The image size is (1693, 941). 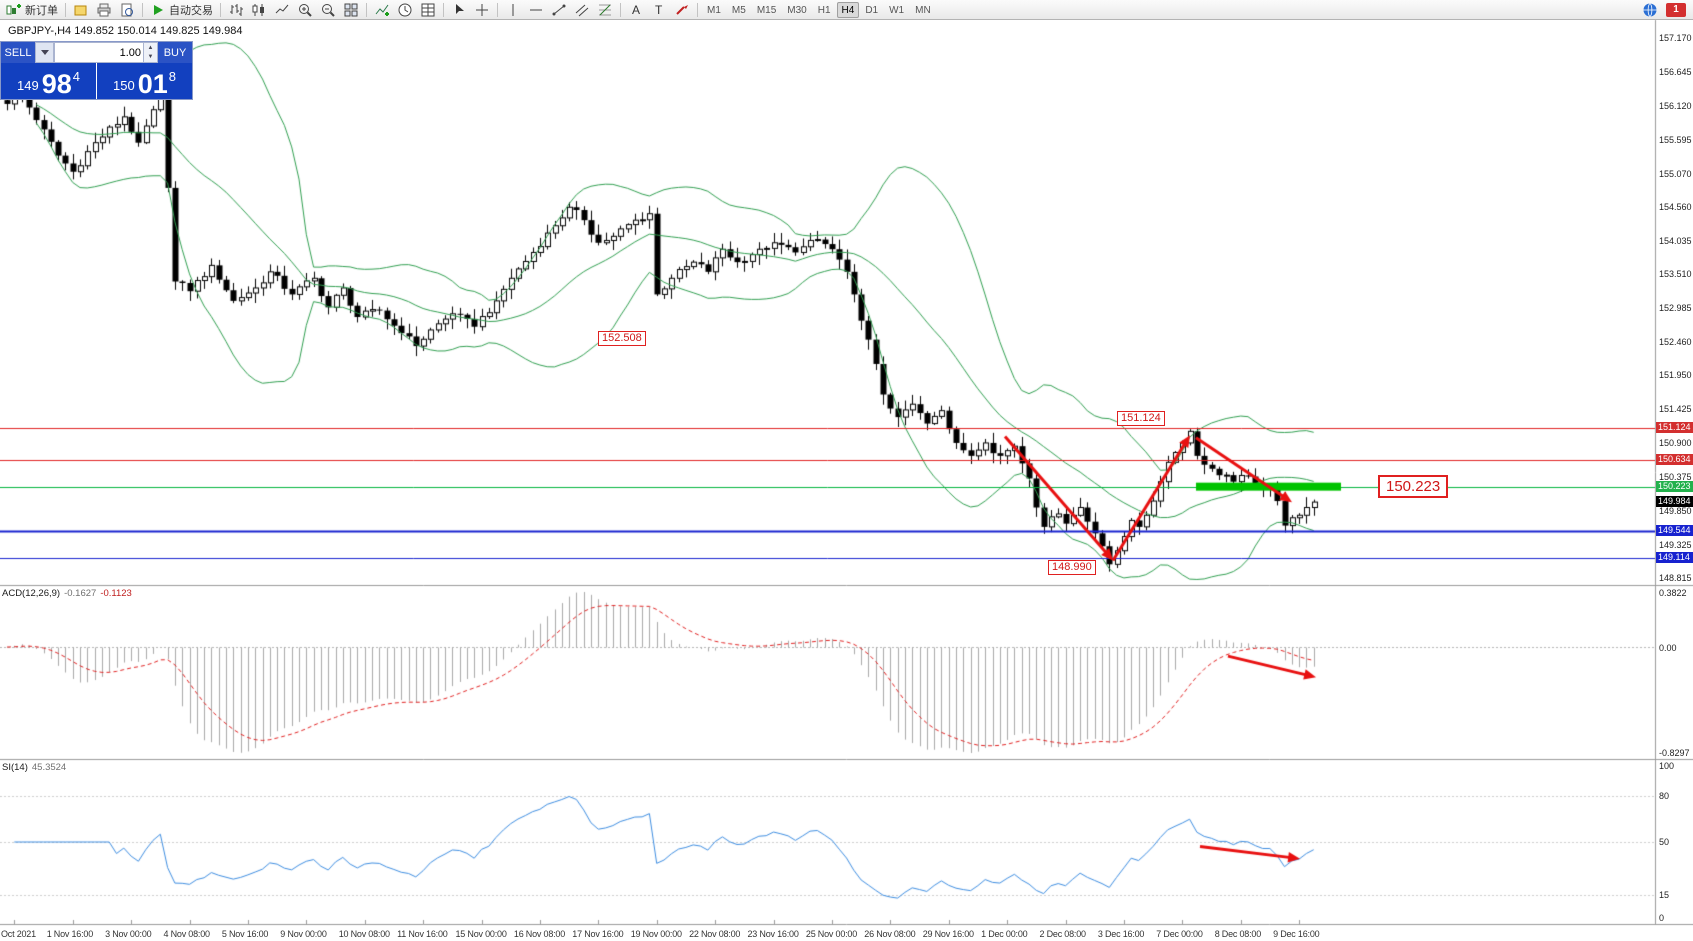 I want to click on zoom-in-icon, so click(x=305, y=10).